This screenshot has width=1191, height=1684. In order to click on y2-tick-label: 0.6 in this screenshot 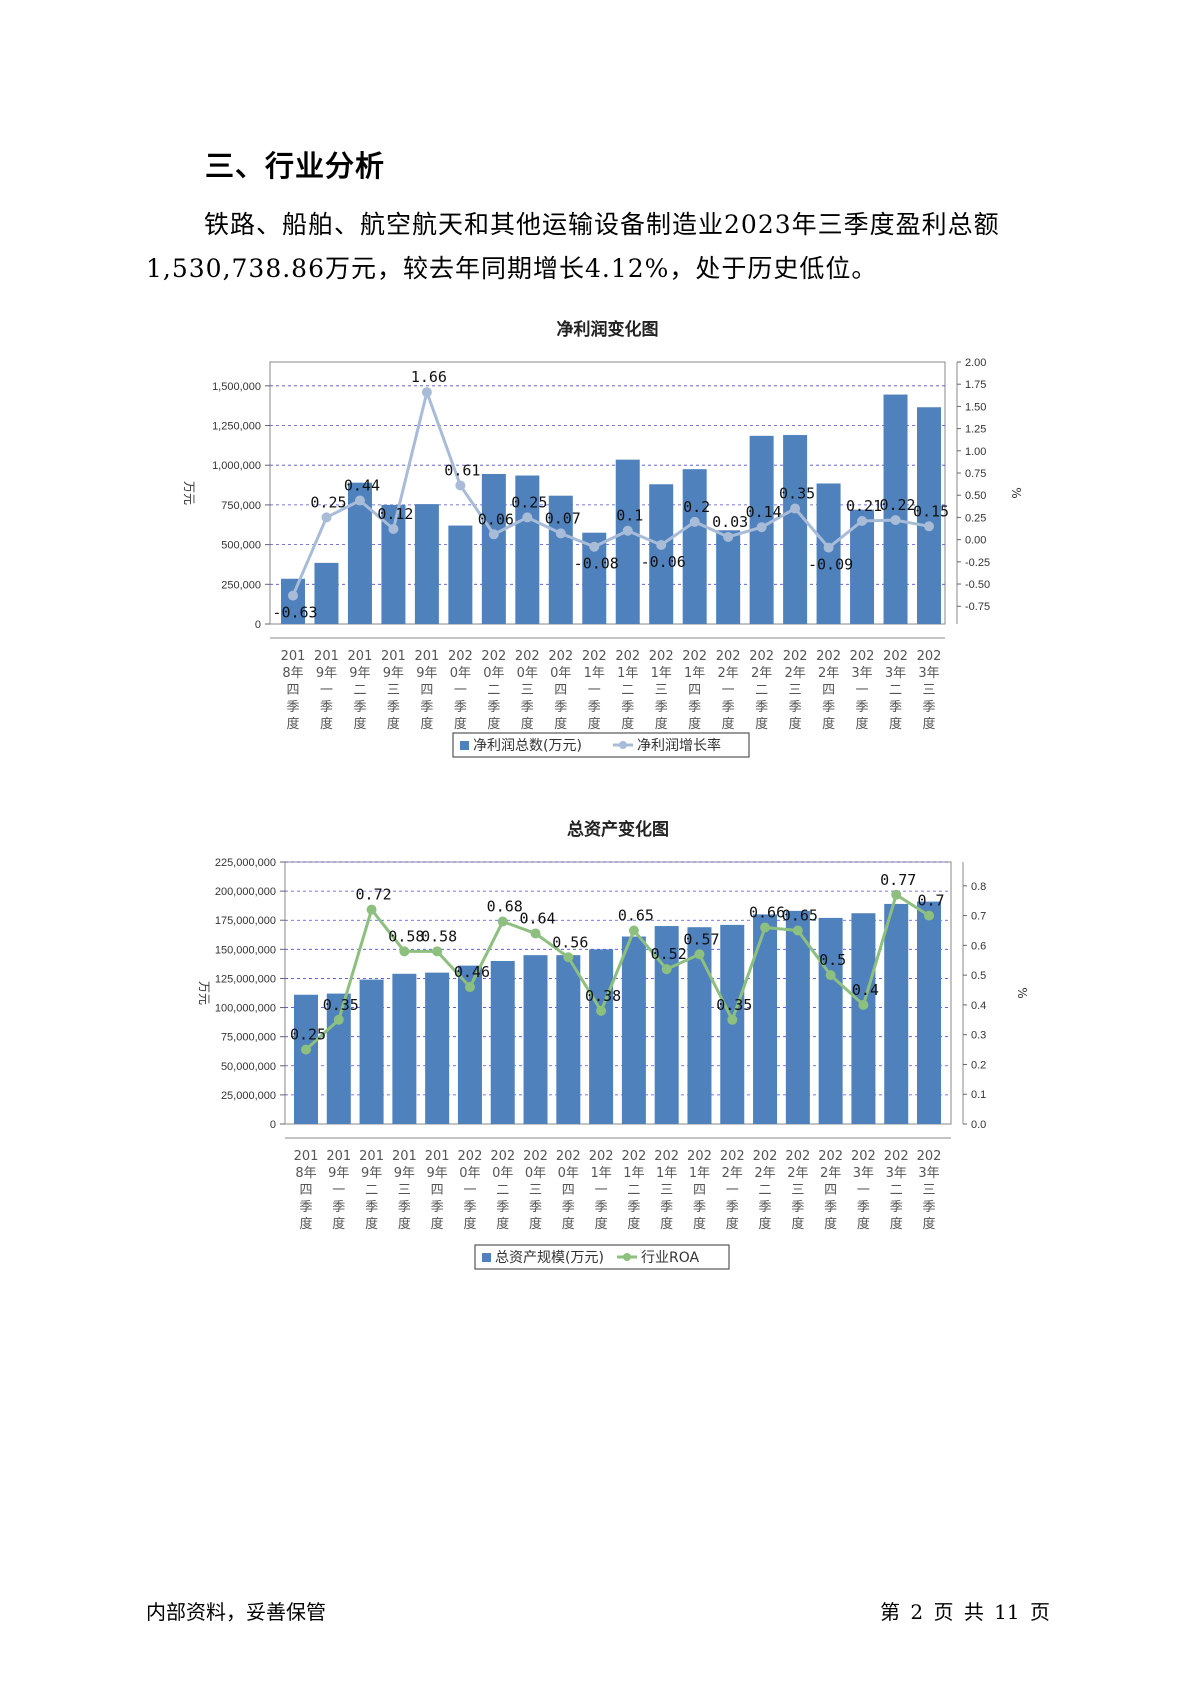, I will do `click(978, 946)`.